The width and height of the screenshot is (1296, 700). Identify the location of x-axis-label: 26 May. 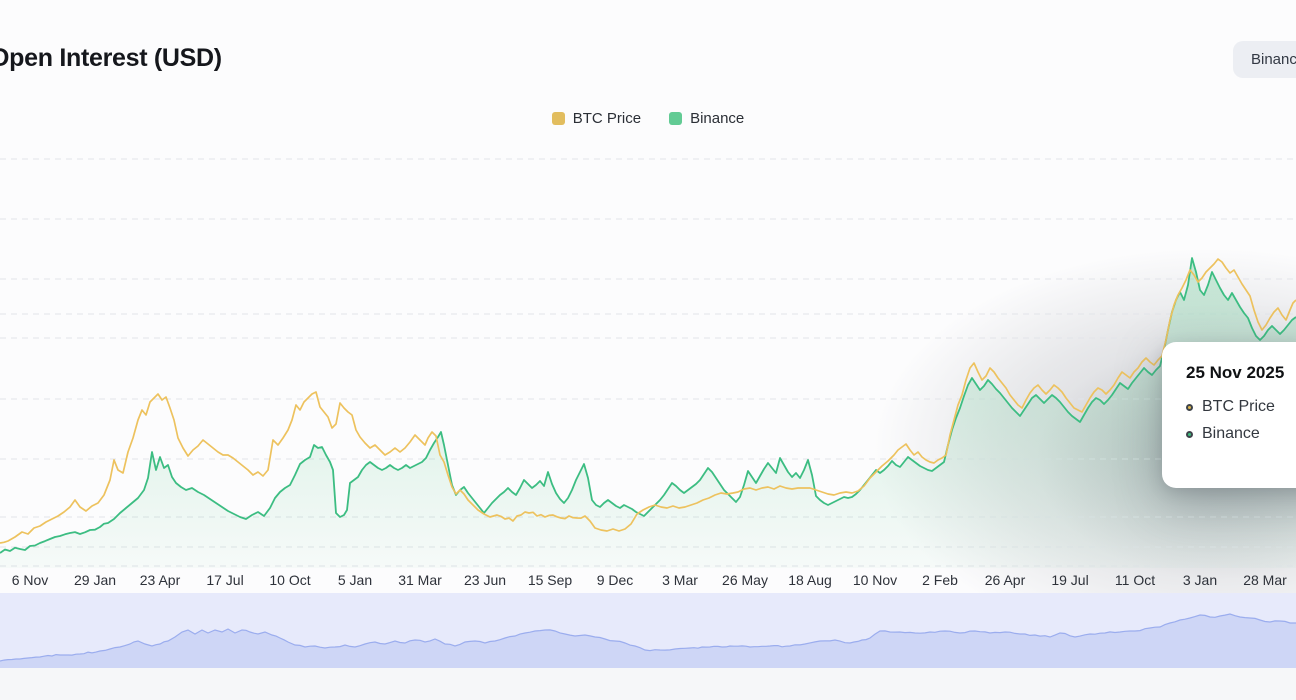
(745, 580).